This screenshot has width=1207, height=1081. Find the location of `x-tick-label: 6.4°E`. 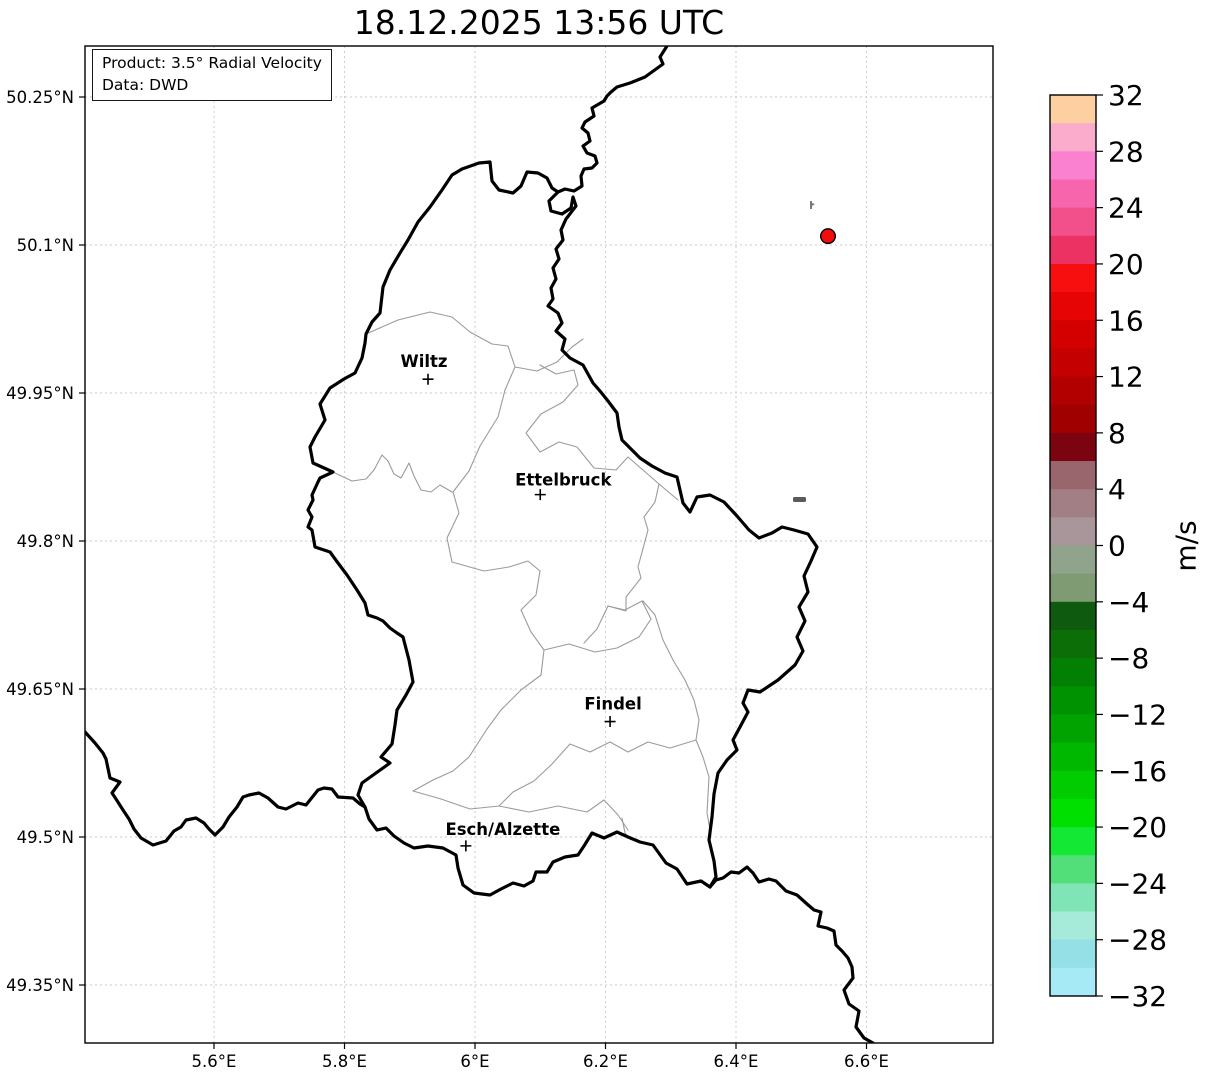

x-tick-label: 6.4°E is located at coordinates (736, 1061).